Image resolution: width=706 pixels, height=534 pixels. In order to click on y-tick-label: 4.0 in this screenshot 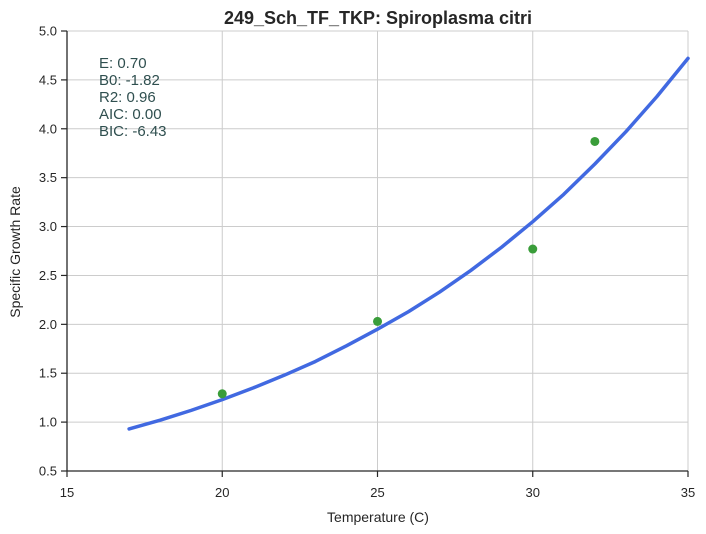, I will do `click(48, 128)`.